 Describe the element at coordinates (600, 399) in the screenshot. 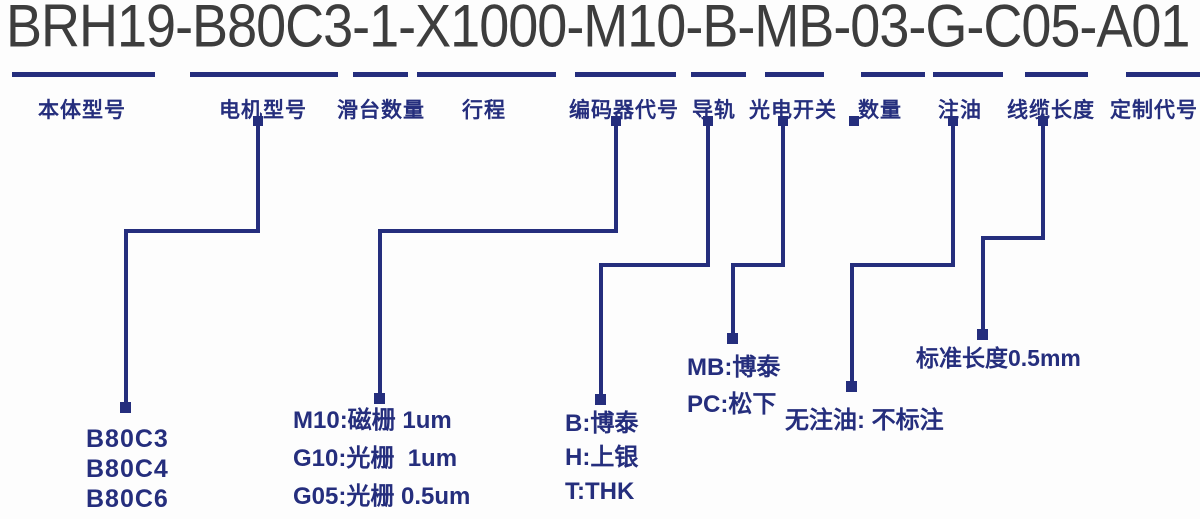

I see `end-marker-rail` at that location.